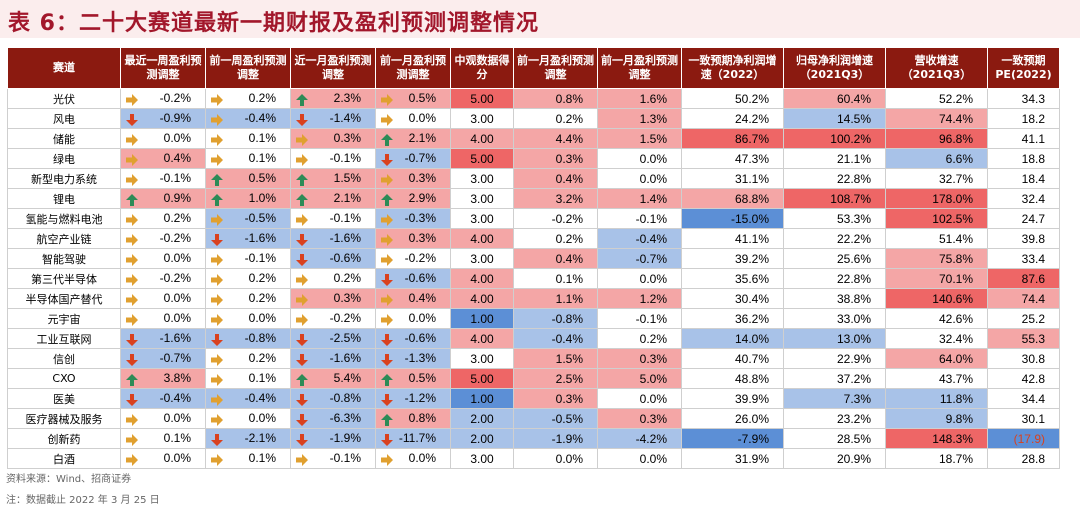 The height and width of the screenshot is (512, 1080). I want to click on value-cell: 0.8%, so click(555, 98).